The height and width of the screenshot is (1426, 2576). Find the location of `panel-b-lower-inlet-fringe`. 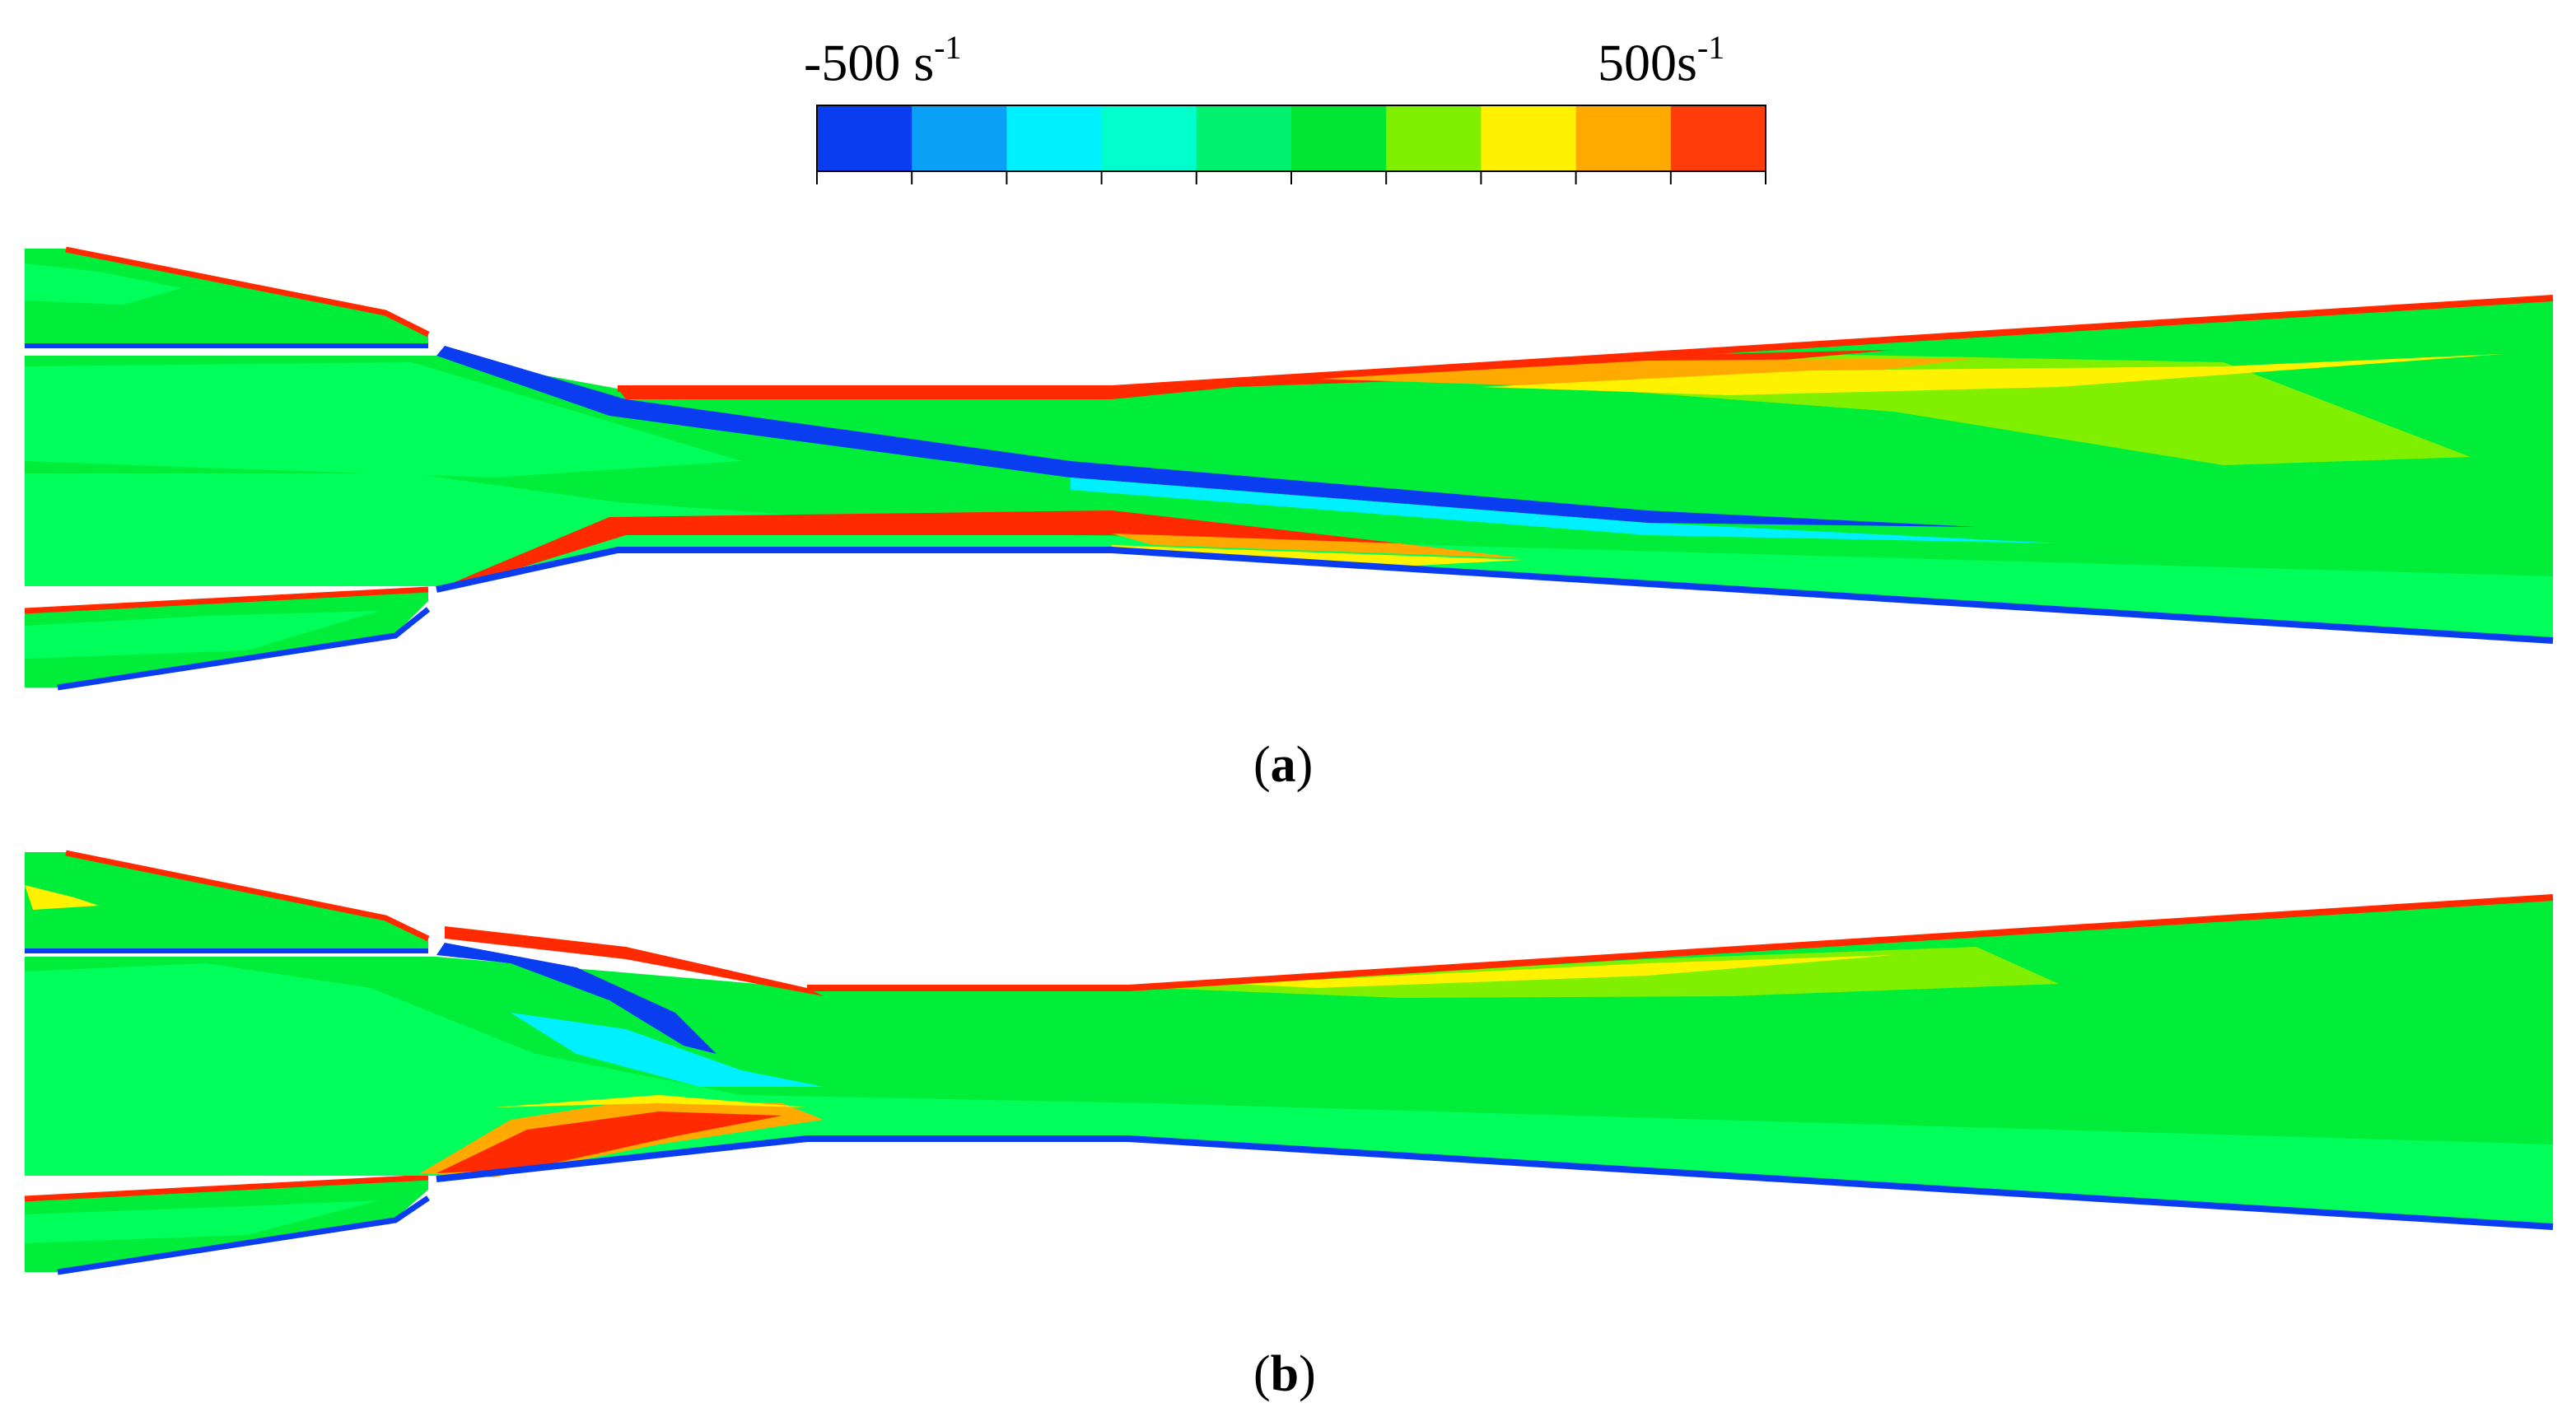

panel-b-lower-inlet-fringe is located at coordinates (202, 1221).